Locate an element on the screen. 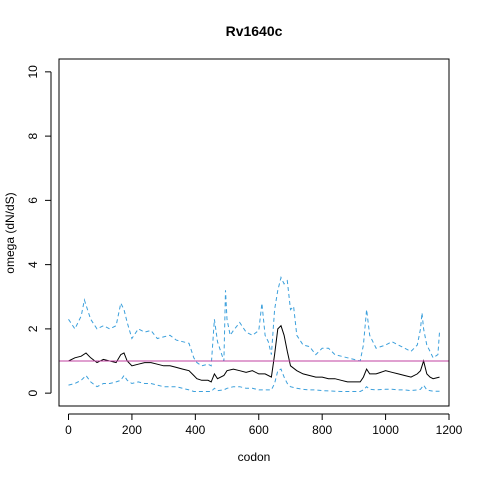  x-tick-label: 0 is located at coordinates (68, 430).